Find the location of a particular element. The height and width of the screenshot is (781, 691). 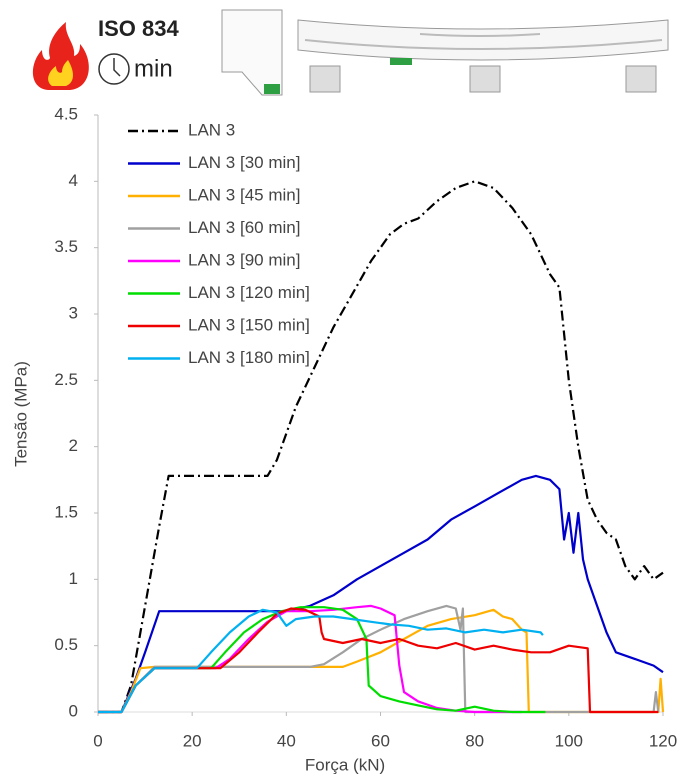

section-sample is located at coordinates (272, 89).